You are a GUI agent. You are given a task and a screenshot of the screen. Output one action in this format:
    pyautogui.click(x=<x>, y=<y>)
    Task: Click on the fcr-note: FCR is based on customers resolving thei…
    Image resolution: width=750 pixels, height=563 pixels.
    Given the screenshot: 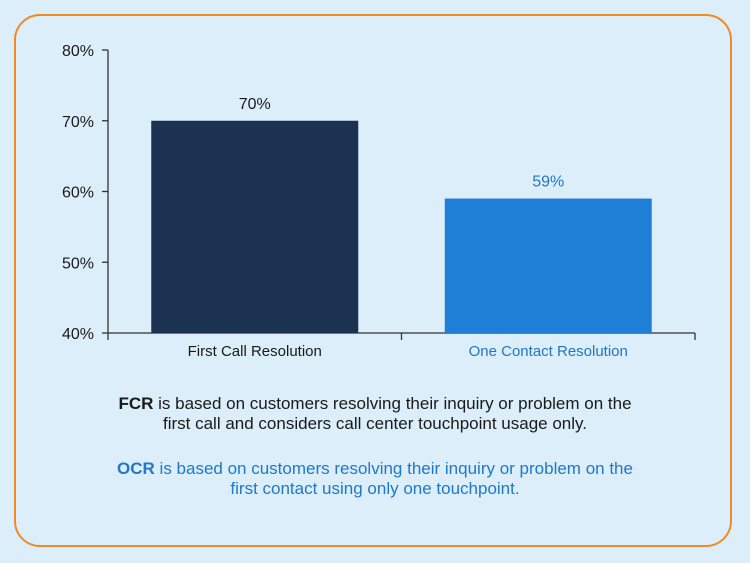 What is the action you would take?
    pyautogui.click(x=375, y=414)
    